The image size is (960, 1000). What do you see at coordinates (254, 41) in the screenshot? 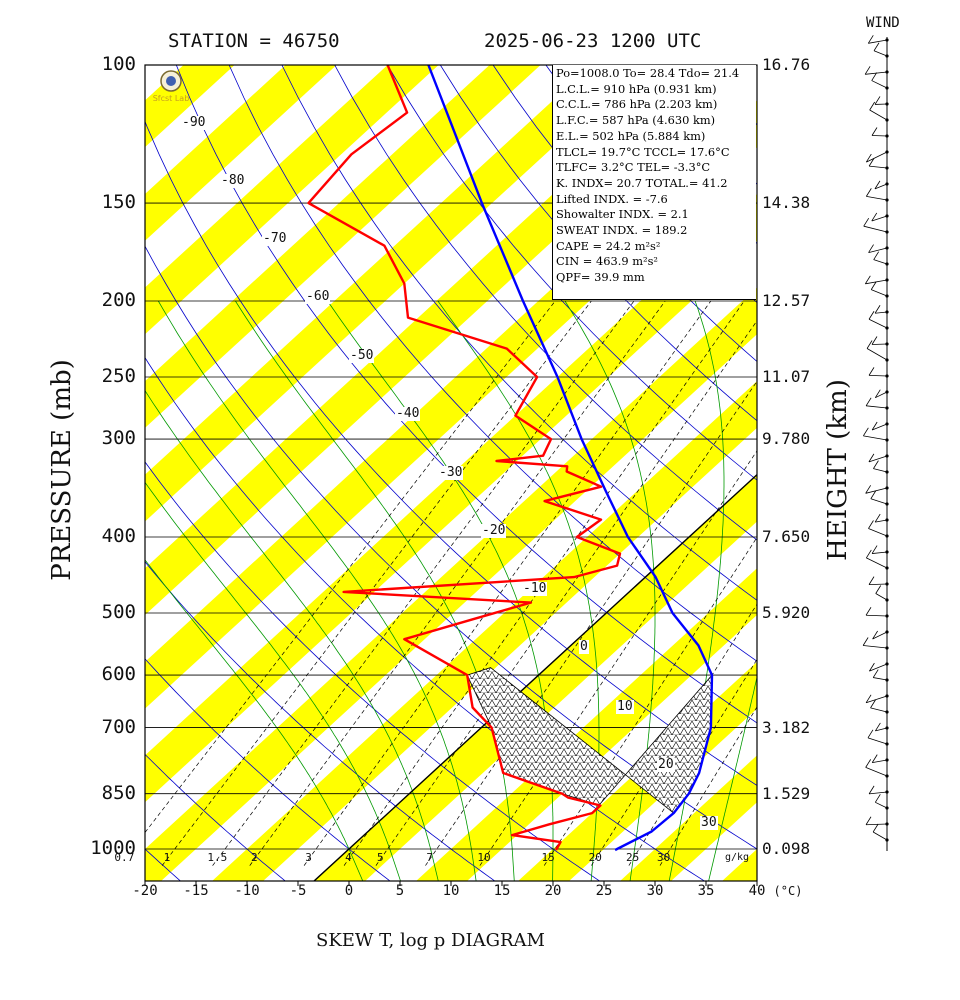
I see `station-title: STATION = 46750` at bounding box center [254, 41].